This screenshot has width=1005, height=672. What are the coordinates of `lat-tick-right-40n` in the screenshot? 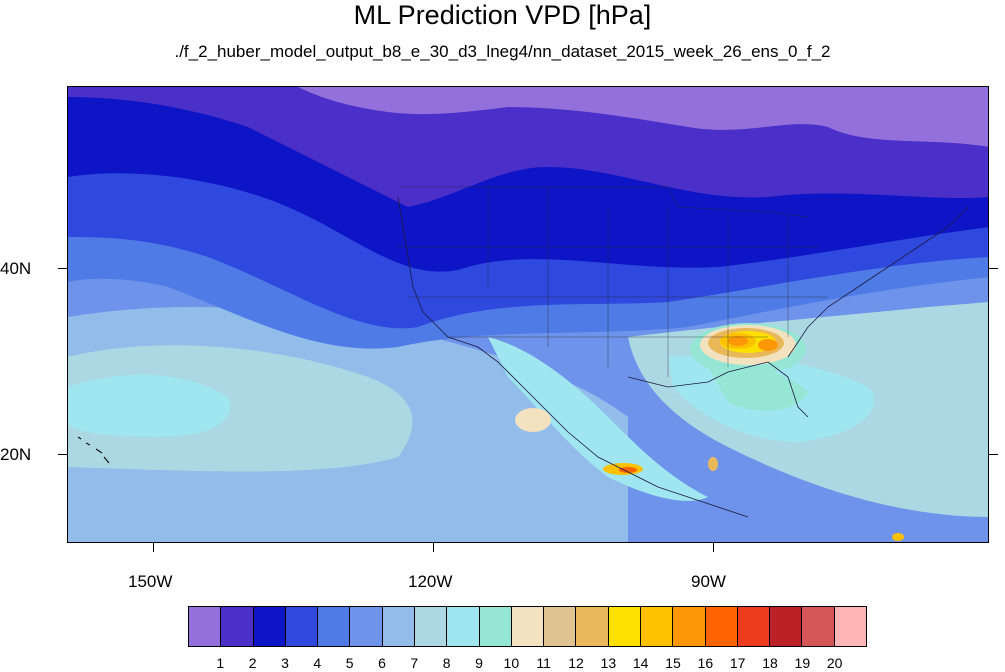 It's located at (993, 268).